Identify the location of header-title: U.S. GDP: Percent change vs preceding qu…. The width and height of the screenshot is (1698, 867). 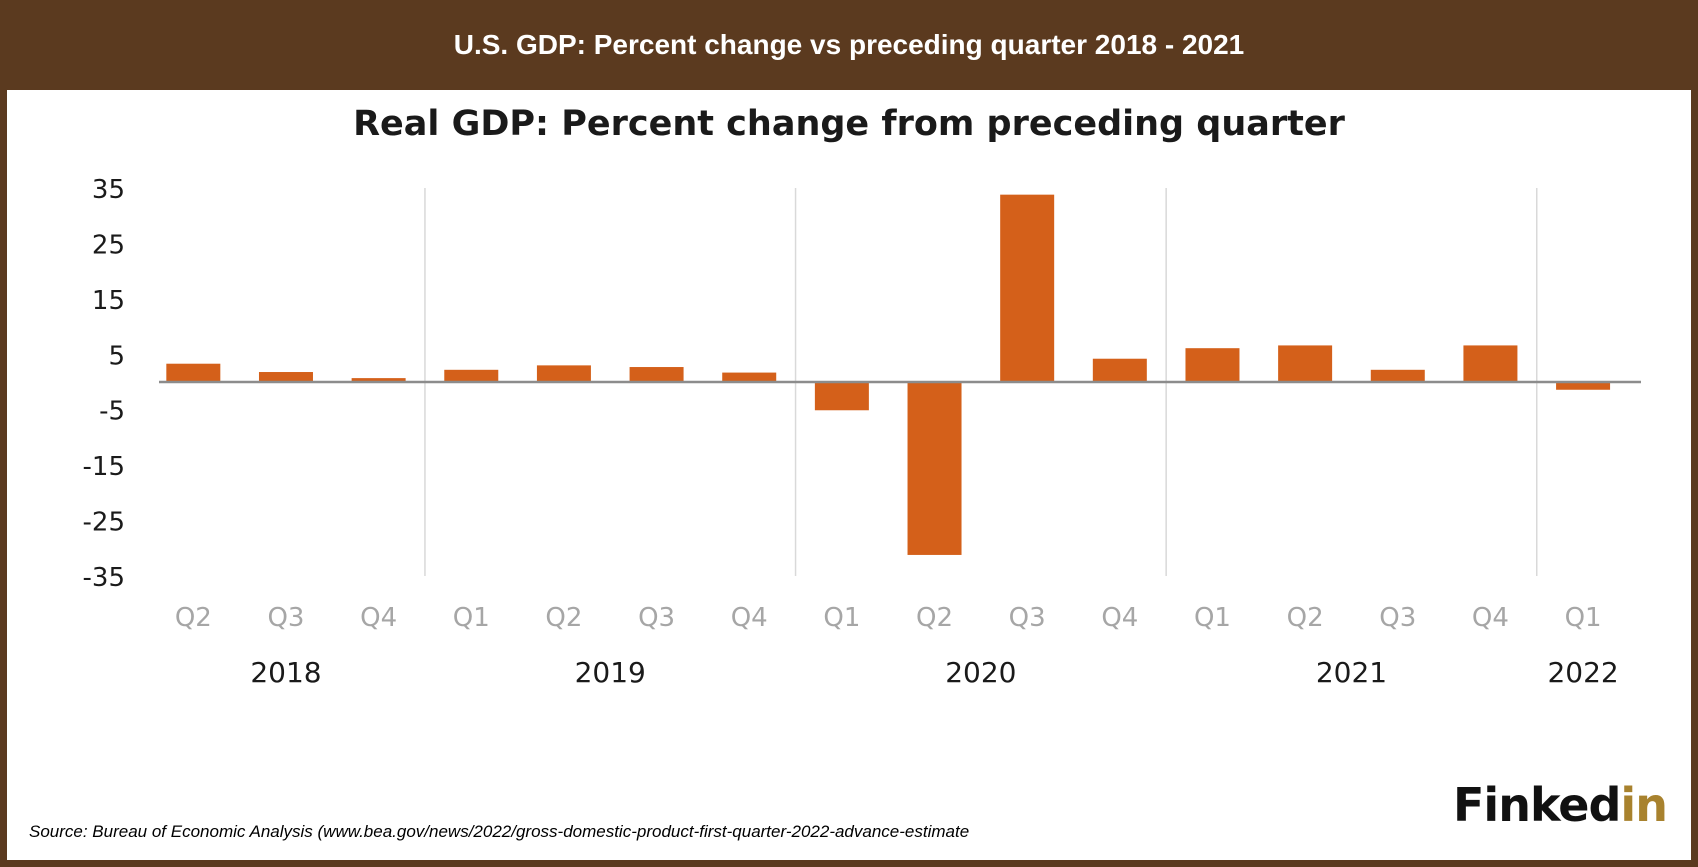
(849, 44).